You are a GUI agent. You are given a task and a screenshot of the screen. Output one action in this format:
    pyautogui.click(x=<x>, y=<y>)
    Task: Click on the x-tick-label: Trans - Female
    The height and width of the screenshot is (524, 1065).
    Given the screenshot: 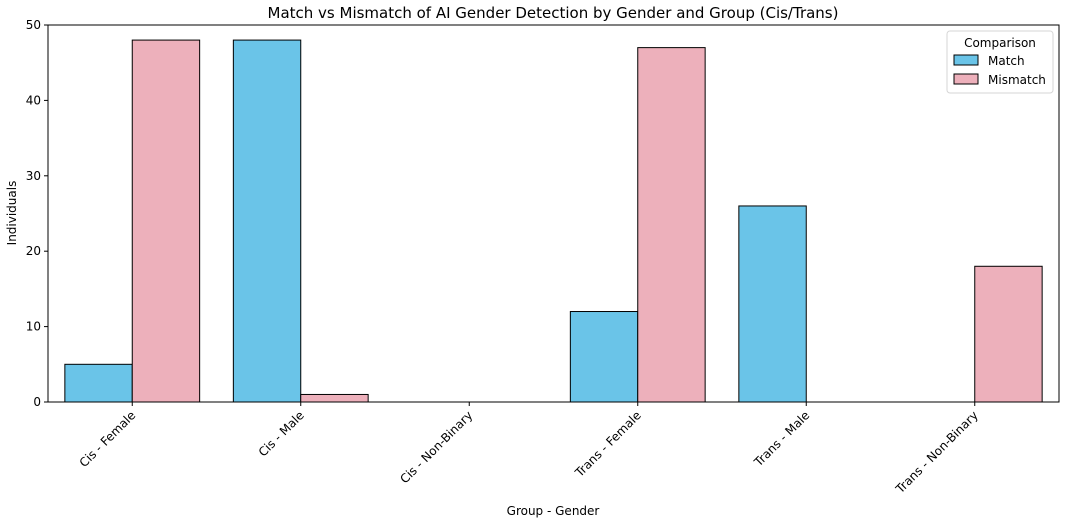 What is the action you would take?
    pyautogui.click(x=608, y=444)
    